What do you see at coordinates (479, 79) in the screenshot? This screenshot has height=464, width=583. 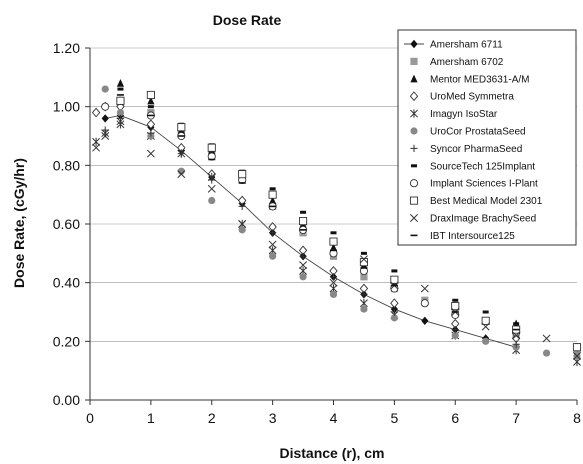 I see `legend-label: Mentor MED3631-A/M` at bounding box center [479, 79].